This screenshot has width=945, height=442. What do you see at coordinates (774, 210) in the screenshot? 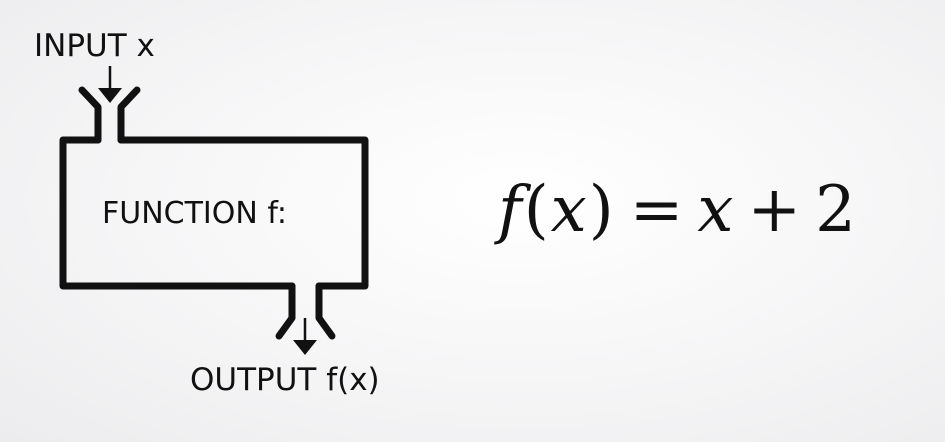
I see `equation-plus-sign: +` at bounding box center [774, 210].